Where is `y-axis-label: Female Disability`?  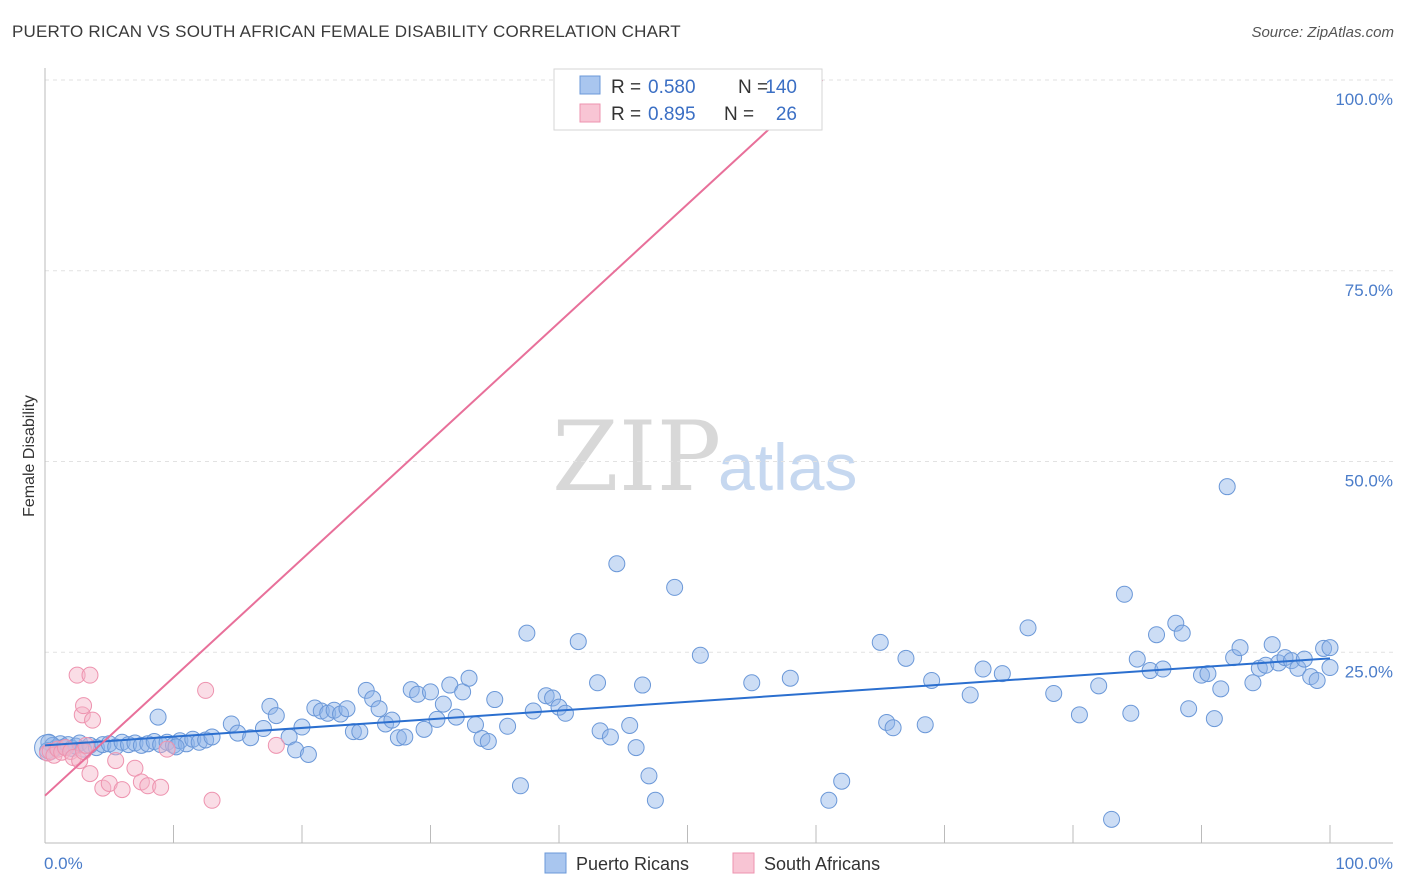 y-axis-label: Female Disability is located at coordinates (29, 456).